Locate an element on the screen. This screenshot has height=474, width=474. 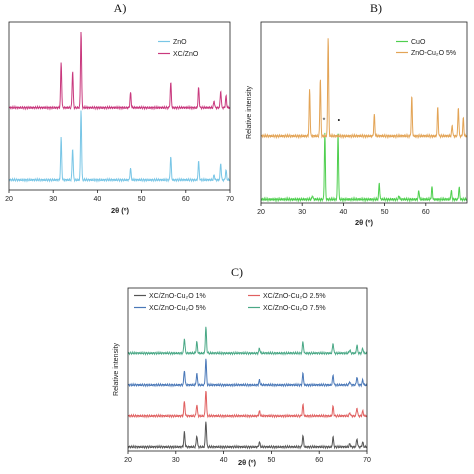
panel-label: B) is located at coordinates (376, 8).